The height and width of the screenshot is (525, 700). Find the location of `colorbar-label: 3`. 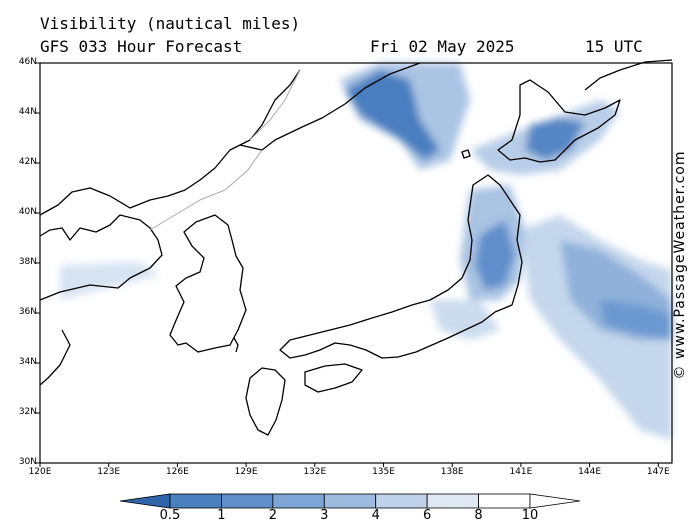

colorbar-label: 3 is located at coordinates (324, 515).